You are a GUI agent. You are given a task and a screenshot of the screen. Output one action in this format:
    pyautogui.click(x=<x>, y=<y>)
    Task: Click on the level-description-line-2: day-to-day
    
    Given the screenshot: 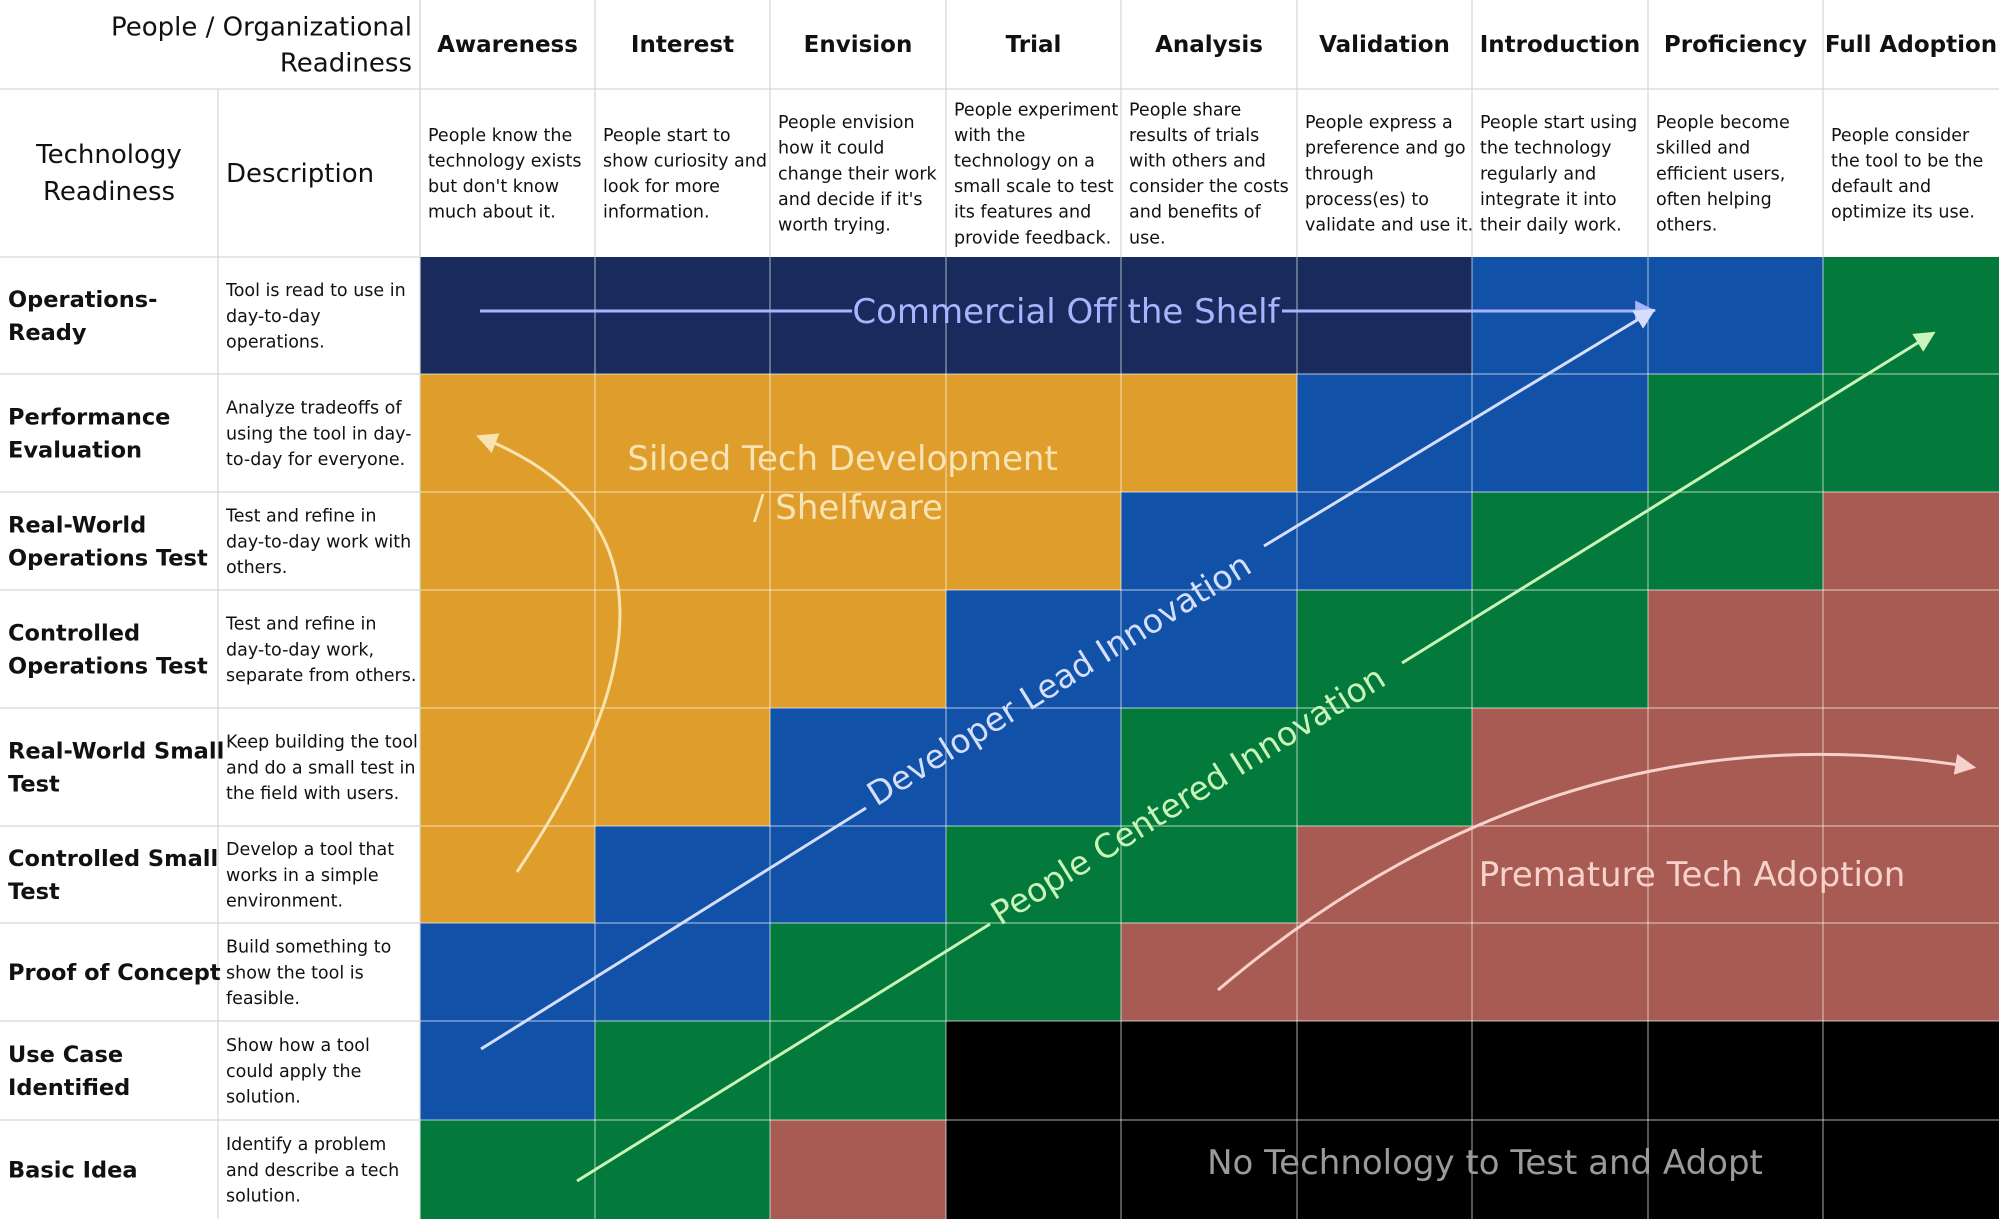 What is the action you would take?
    pyautogui.click(x=273, y=317)
    